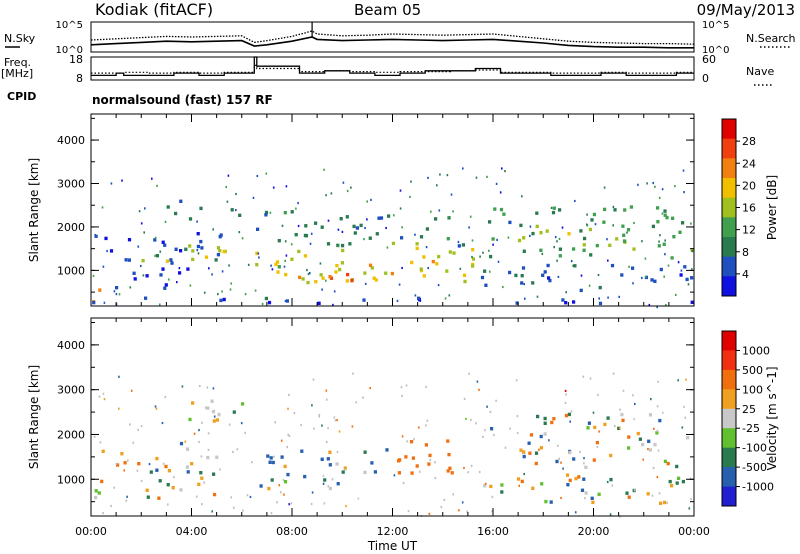  What do you see at coordinates (69, 25) in the screenshot?
I see `noise-left-tick: 10^5` at bounding box center [69, 25].